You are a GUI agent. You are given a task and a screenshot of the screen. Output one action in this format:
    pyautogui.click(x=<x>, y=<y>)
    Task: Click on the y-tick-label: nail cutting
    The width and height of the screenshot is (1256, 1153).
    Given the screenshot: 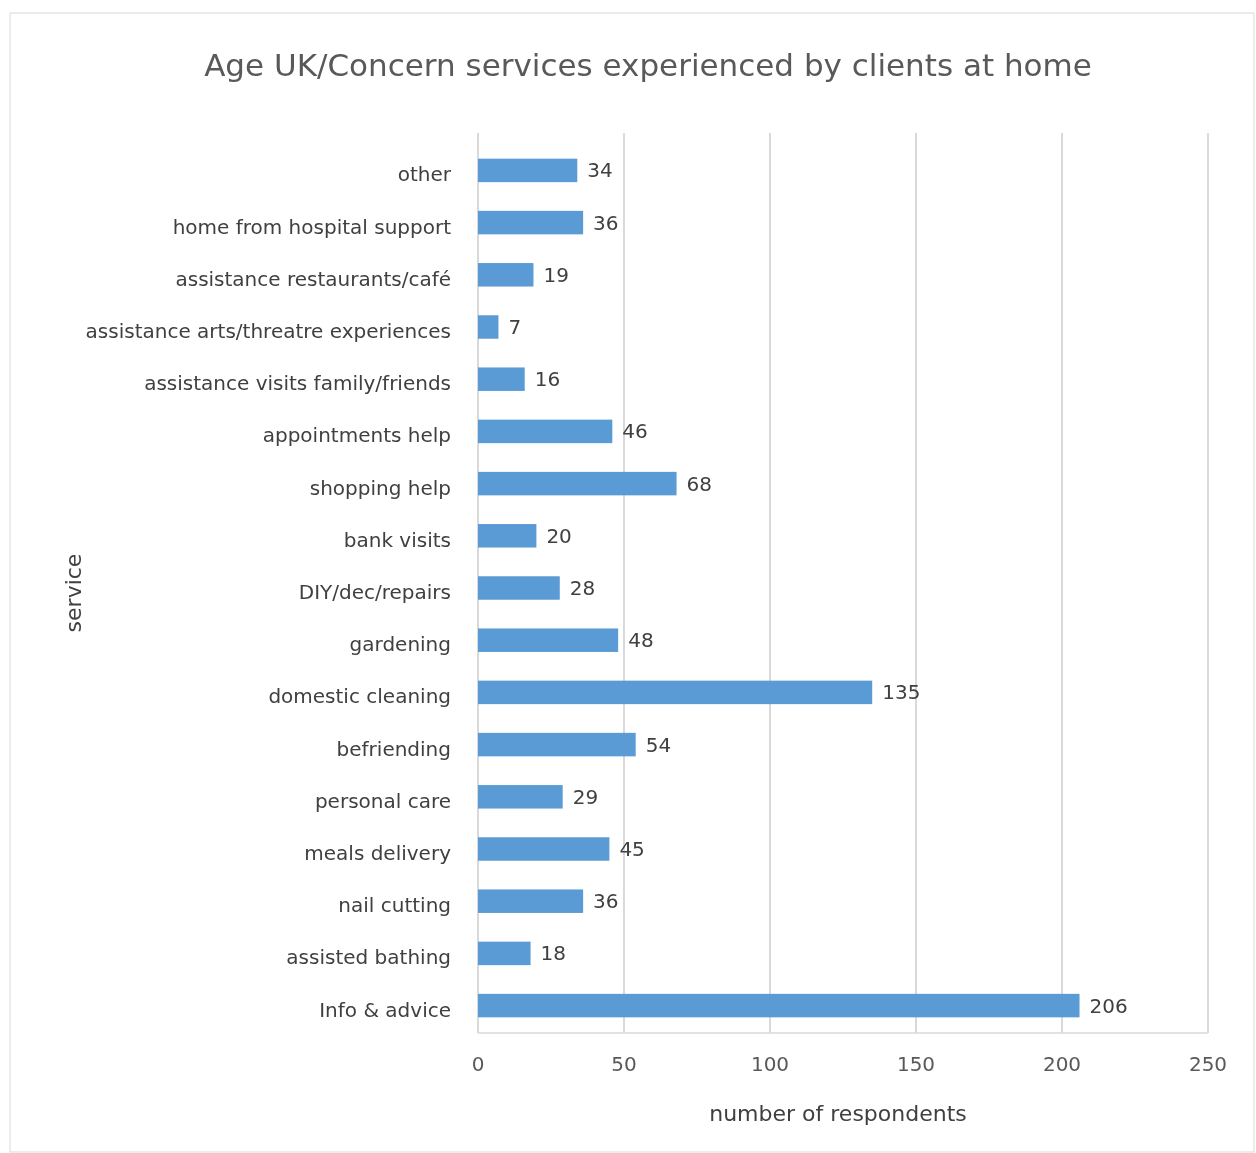 What is the action you would take?
    pyautogui.click(x=394, y=905)
    